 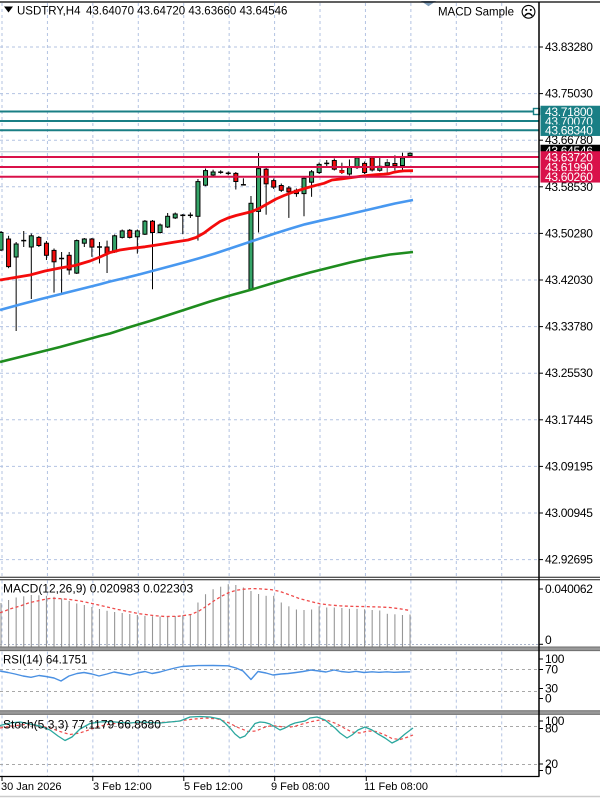 What do you see at coordinates (569, 373) in the screenshot?
I see `svg-text: 43.25530` at bounding box center [569, 373].